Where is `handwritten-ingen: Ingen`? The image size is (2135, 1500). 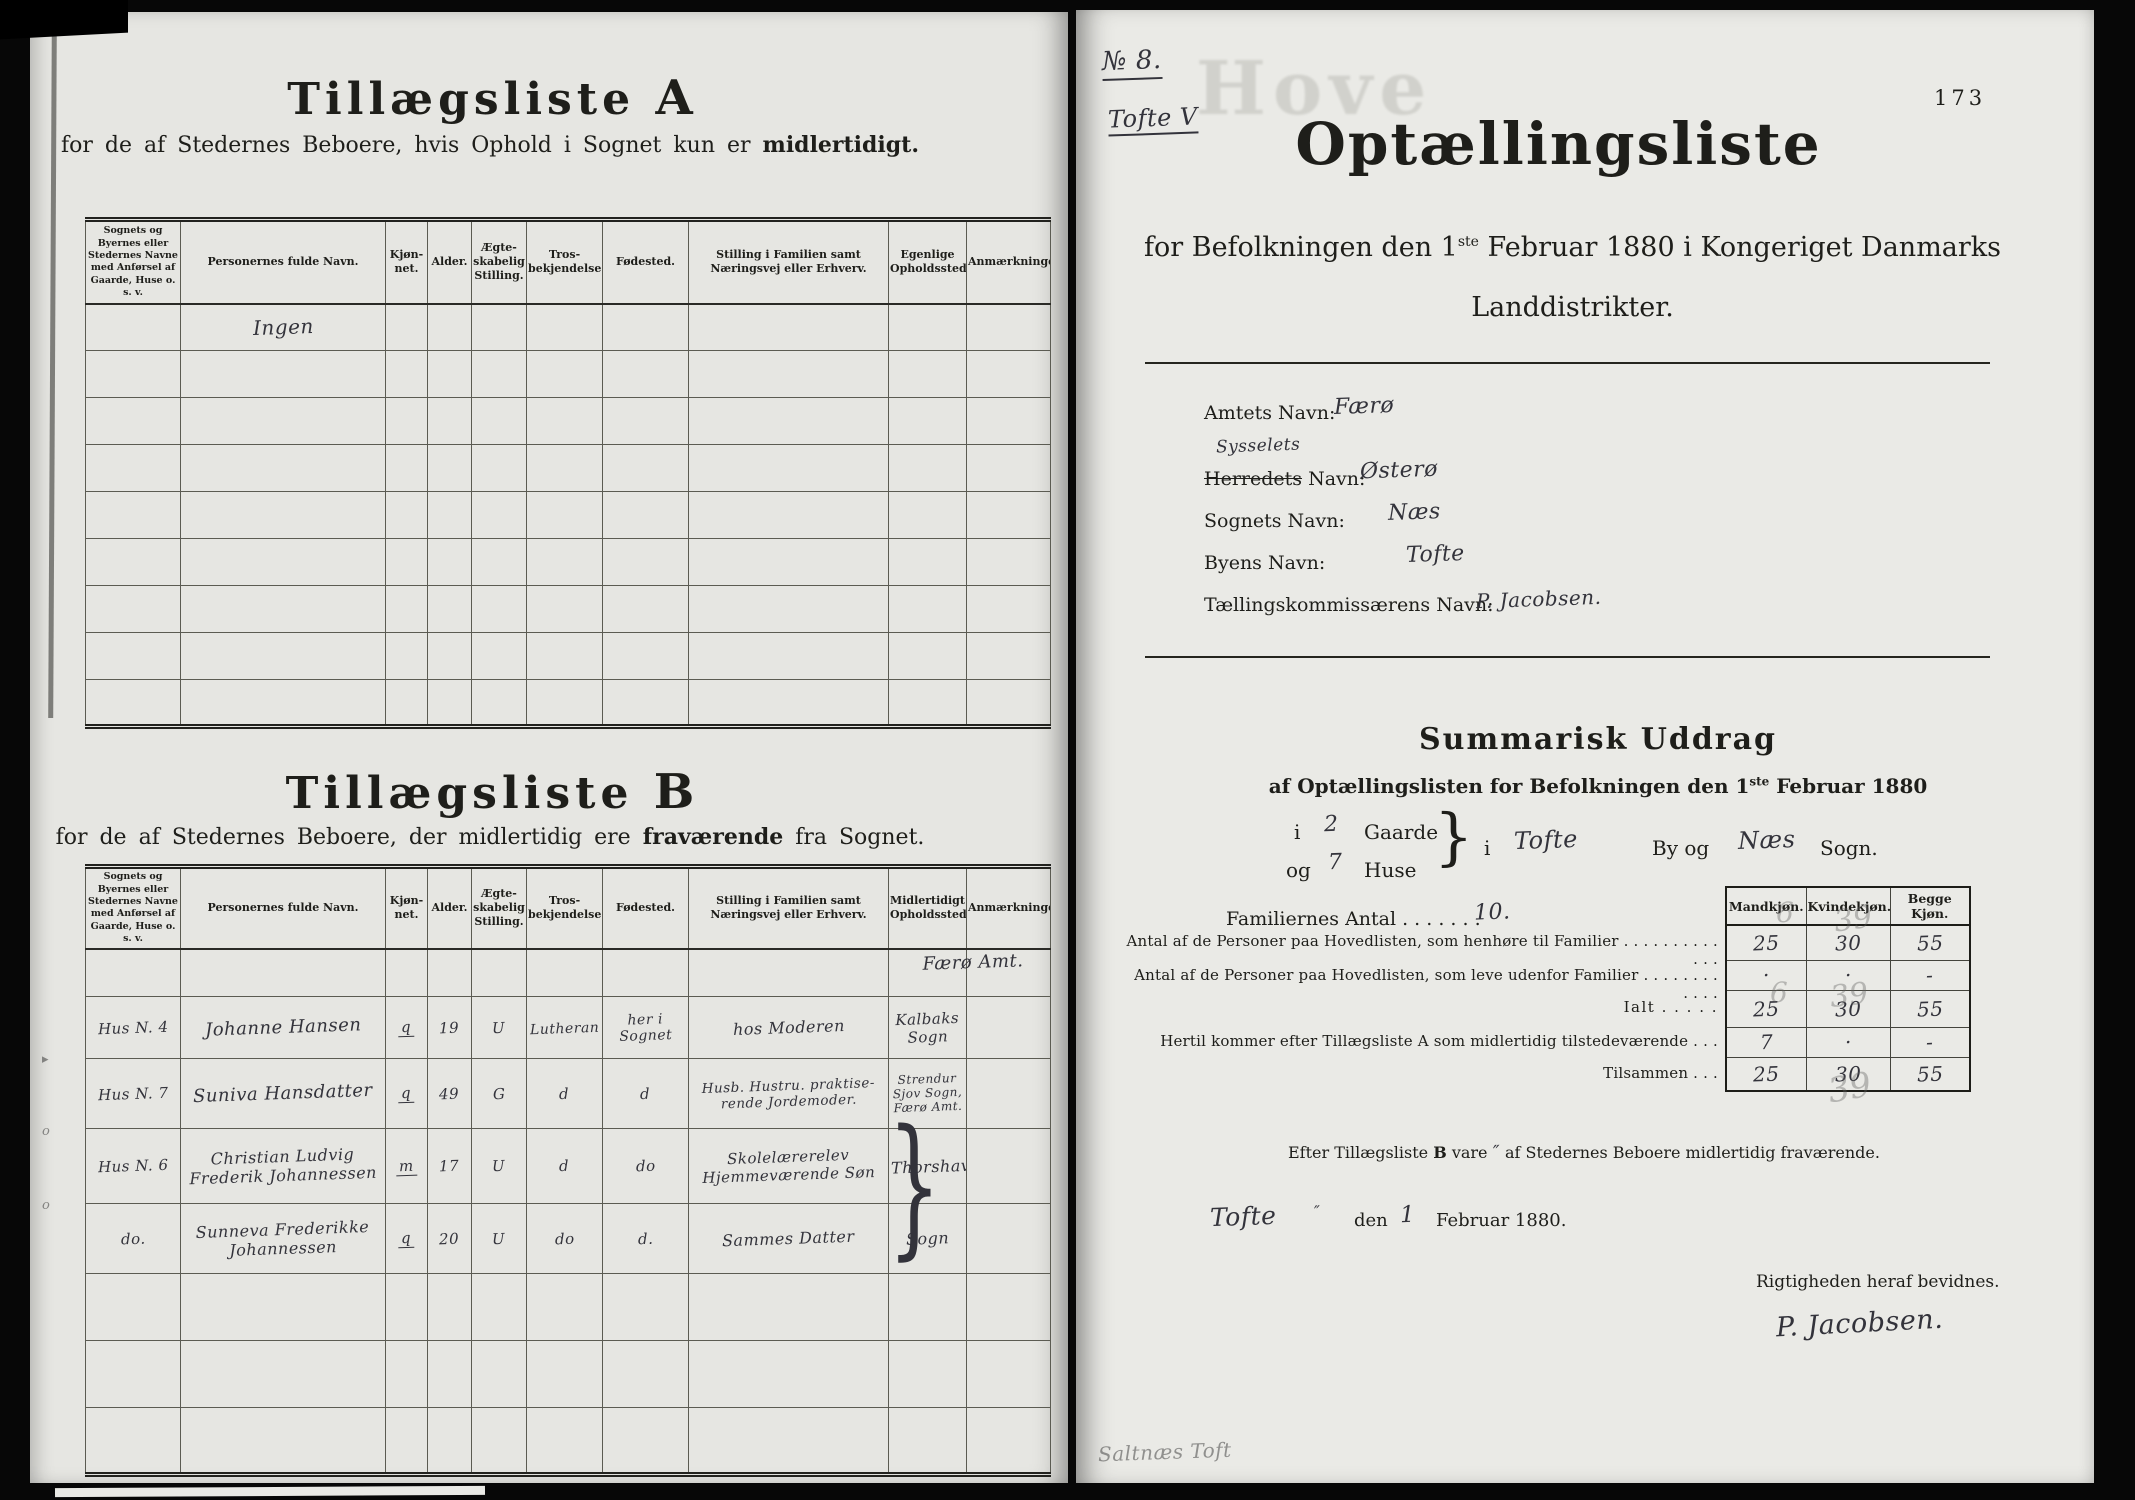 handwritten-ingen: Ingen is located at coordinates (283, 327).